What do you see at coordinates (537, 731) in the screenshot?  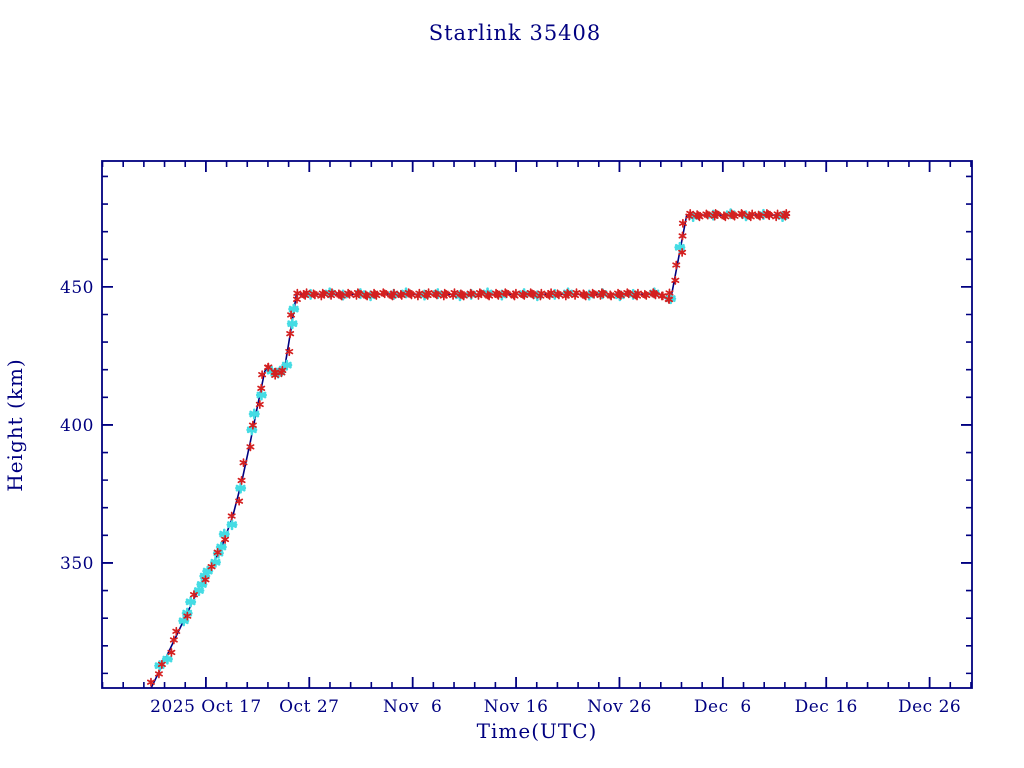 I see `x-axis-title: Time(UTC)` at bounding box center [537, 731].